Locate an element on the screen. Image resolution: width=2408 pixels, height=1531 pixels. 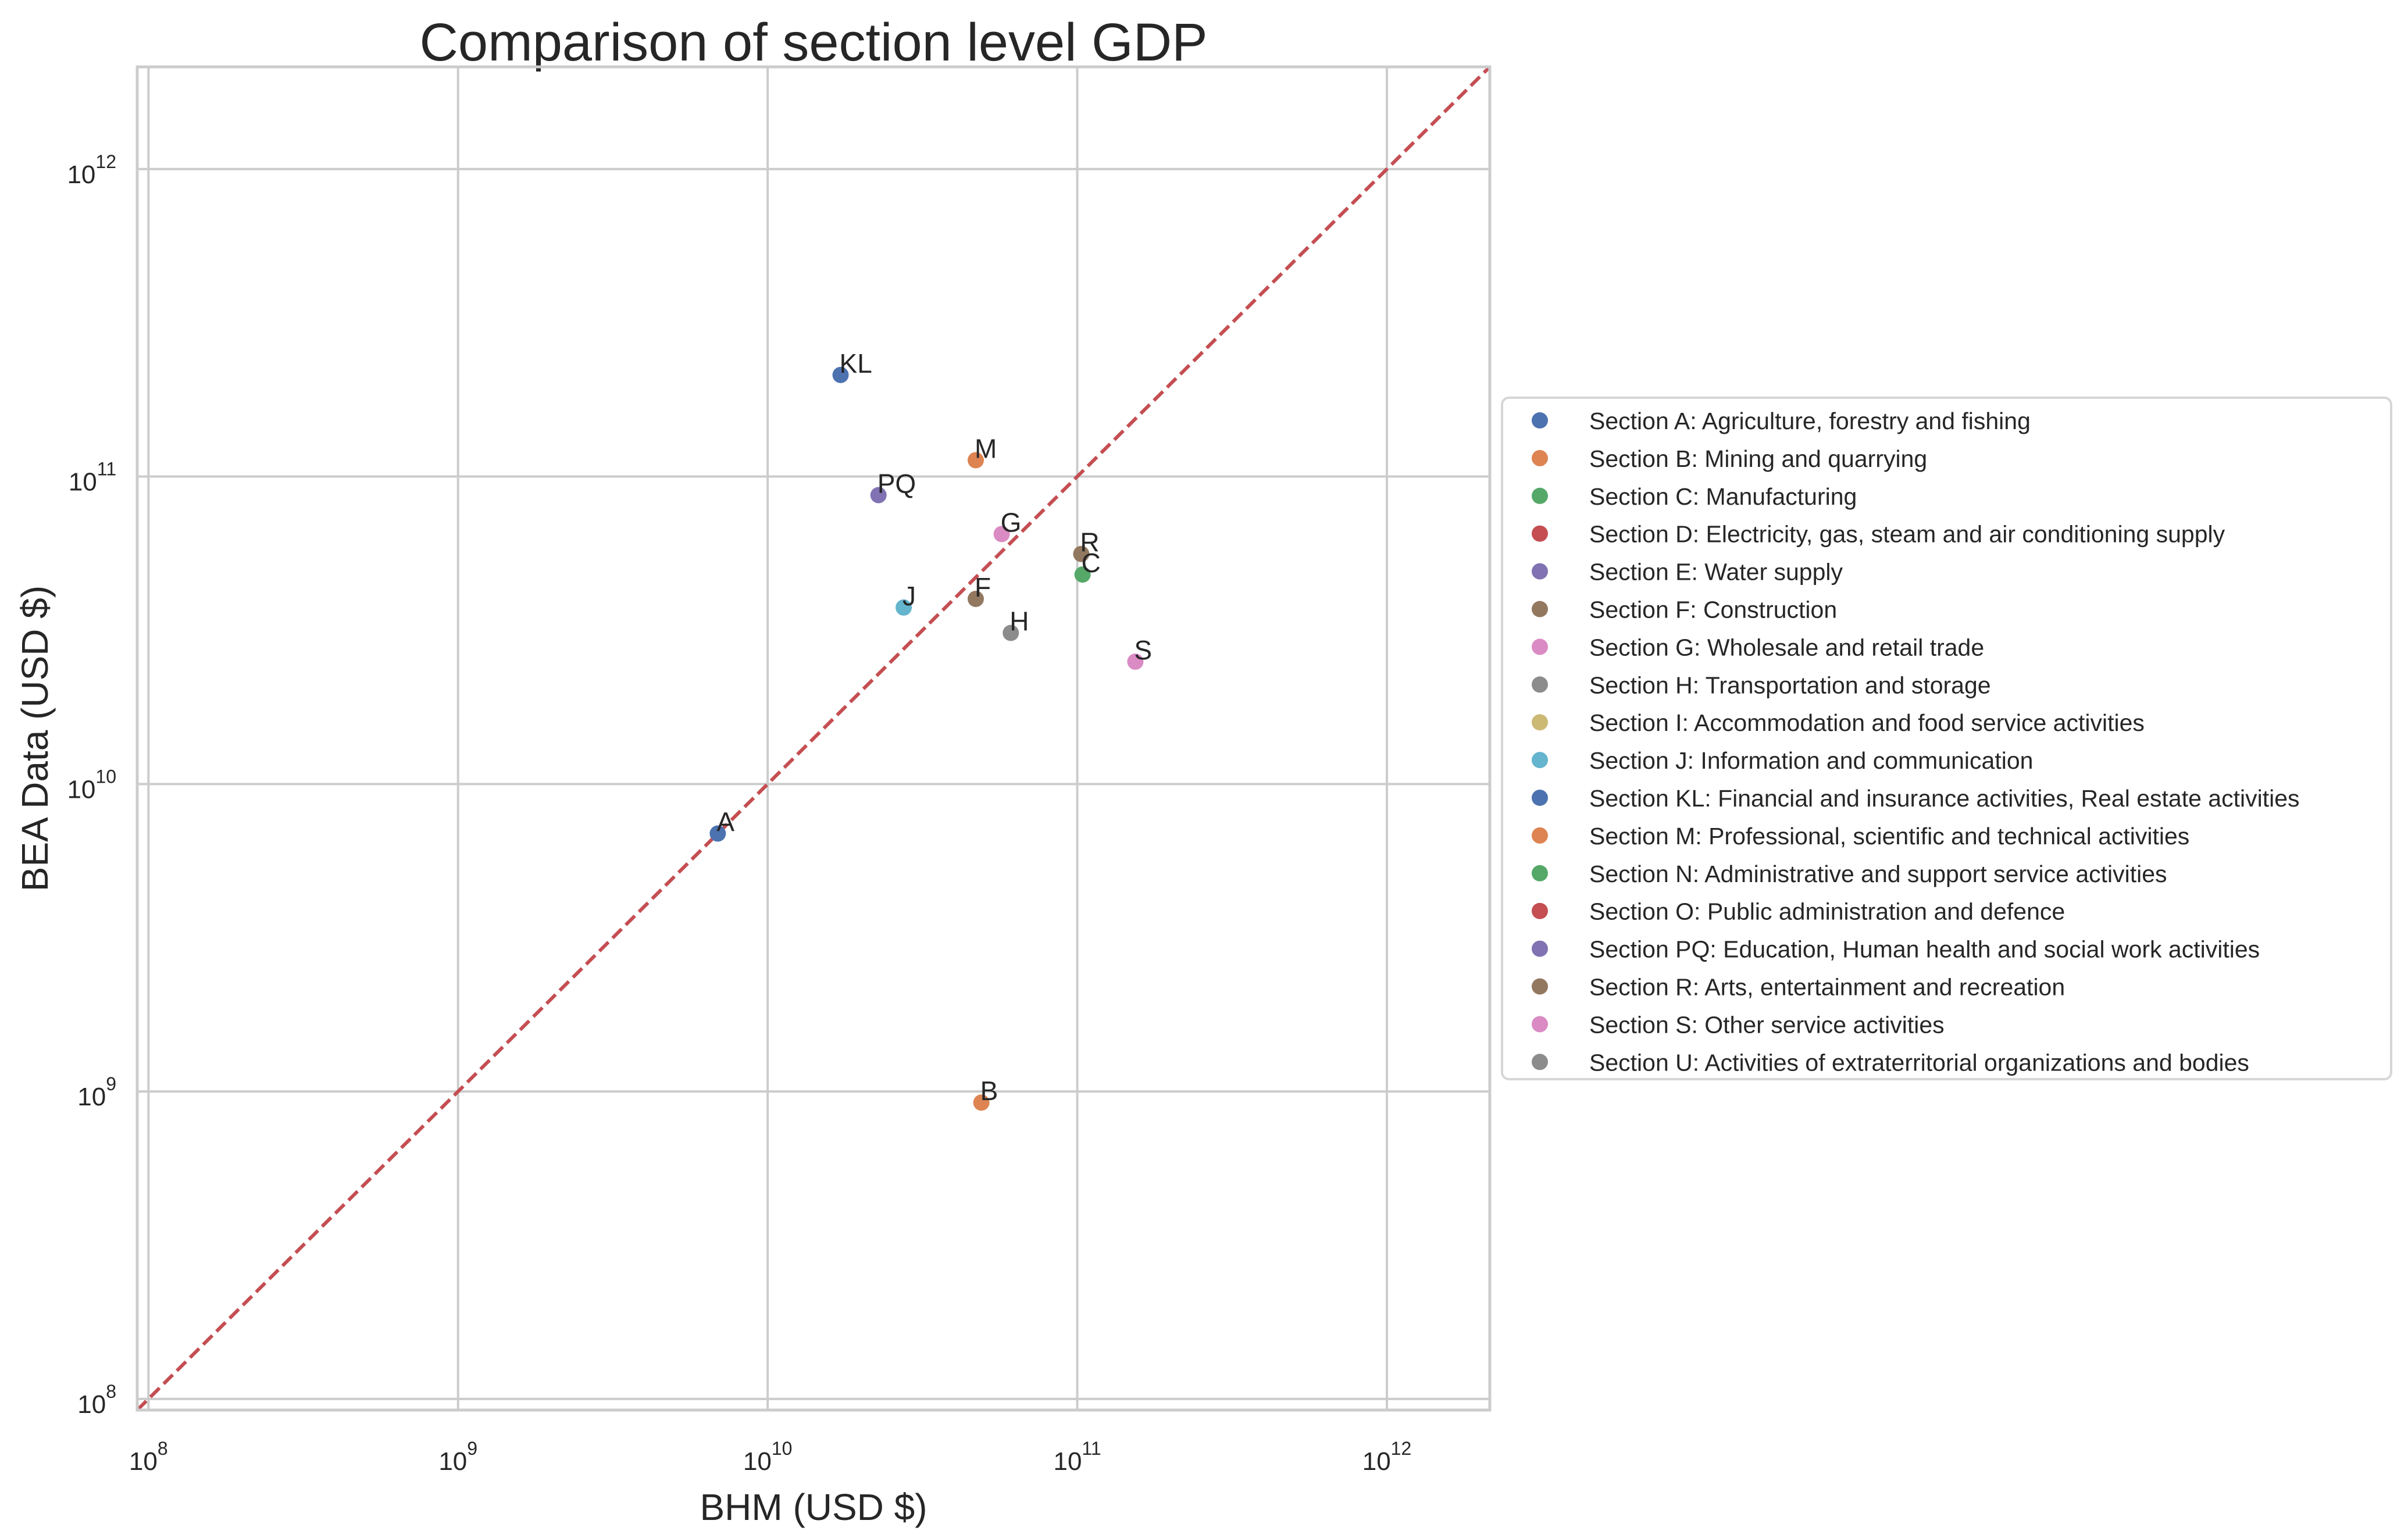
y-tick-label: 10⁹ is located at coordinates (96, 1092).